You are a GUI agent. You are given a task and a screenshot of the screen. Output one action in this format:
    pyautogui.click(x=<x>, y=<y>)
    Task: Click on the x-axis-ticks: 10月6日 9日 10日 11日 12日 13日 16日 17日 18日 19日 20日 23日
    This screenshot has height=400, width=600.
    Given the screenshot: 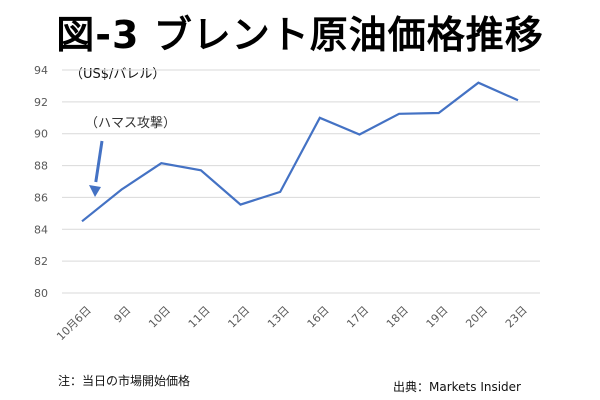 What is the action you would take?
    pyautogui.click(x=292, y=324)
    